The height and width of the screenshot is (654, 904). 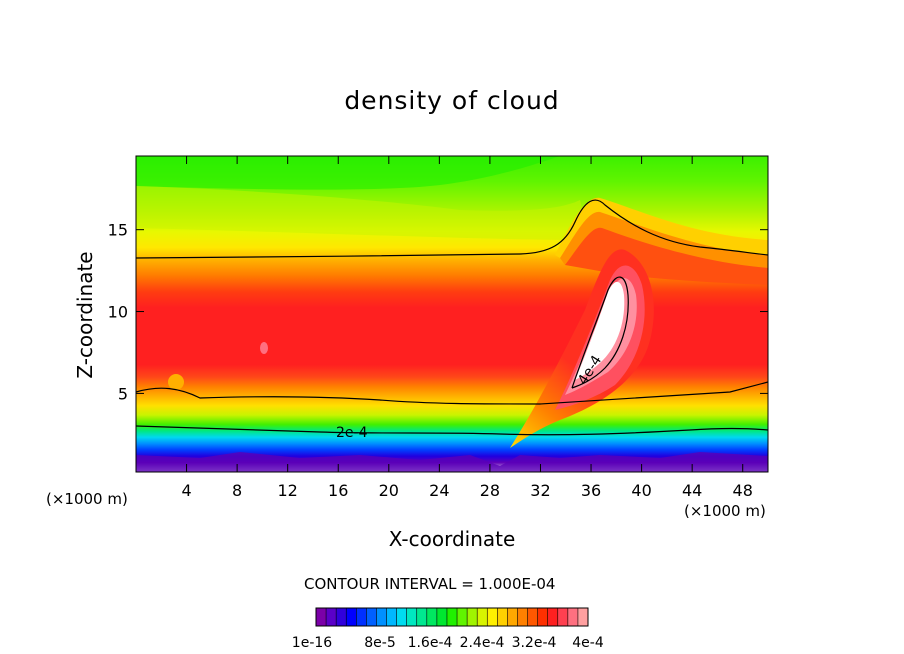 What do you see at coordinates (591, 490) in the screenshot?
I see `x-tick-label: 36` at bounding box center [591, 490].